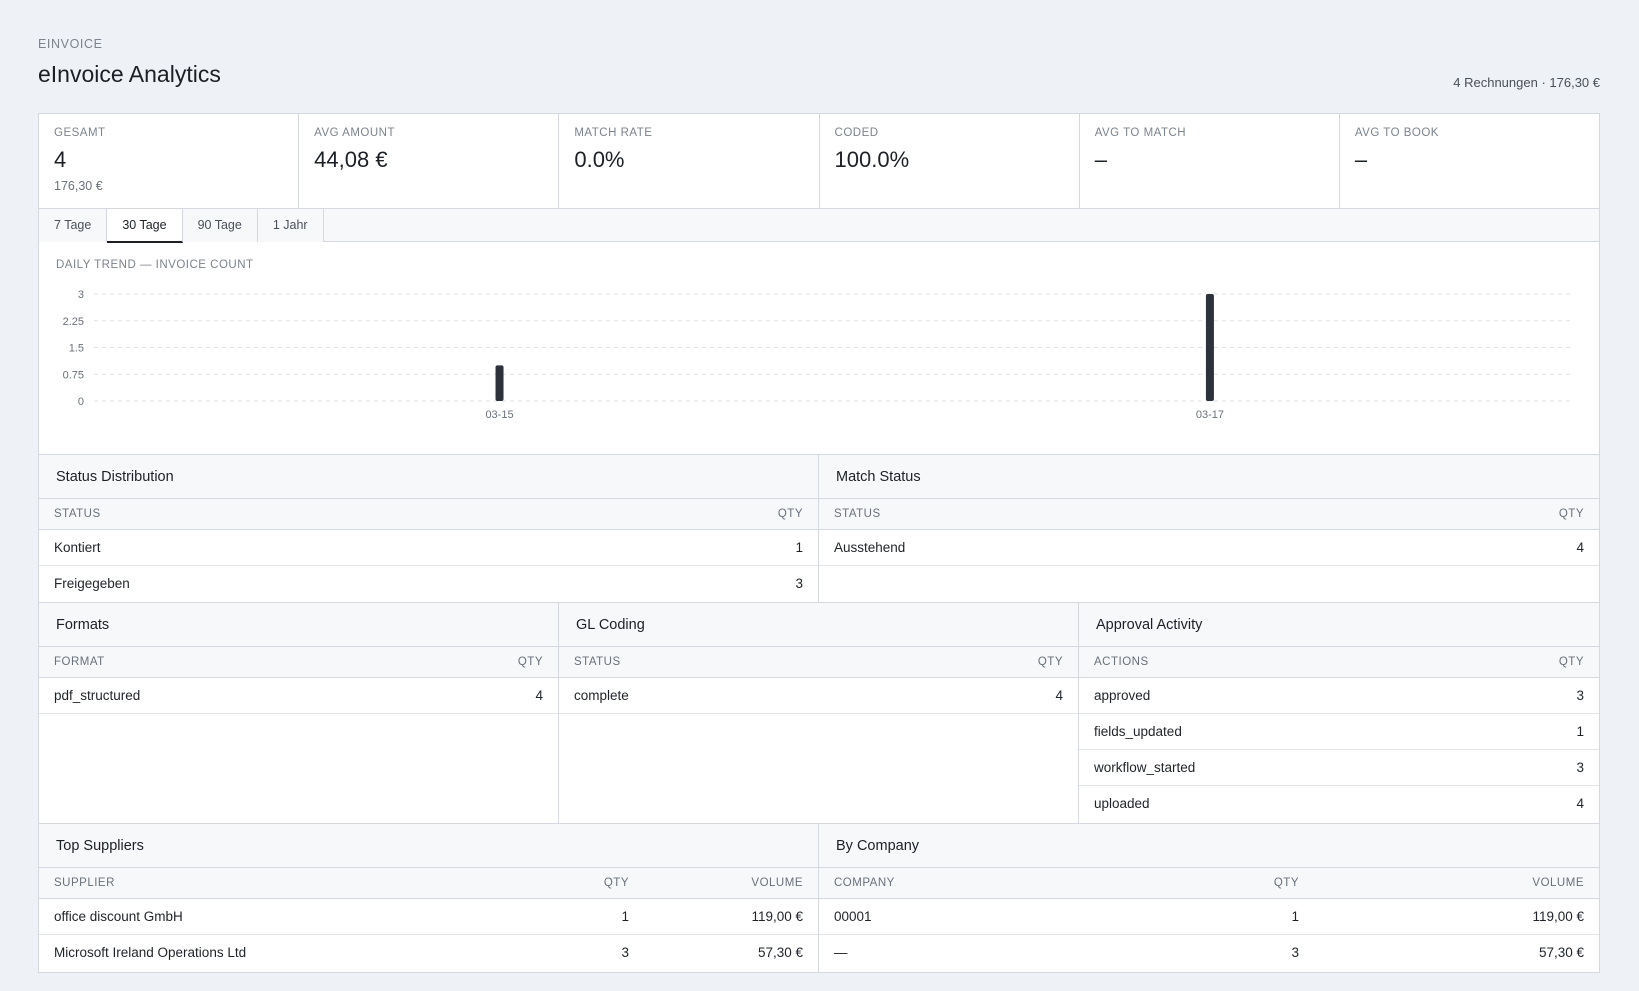 The width and height of the screenshot is (1639, 991). What do you see at coordinates (60, 159) in the screenshot?
I see `kpi-value: 4` at bounding box center [60, 159].